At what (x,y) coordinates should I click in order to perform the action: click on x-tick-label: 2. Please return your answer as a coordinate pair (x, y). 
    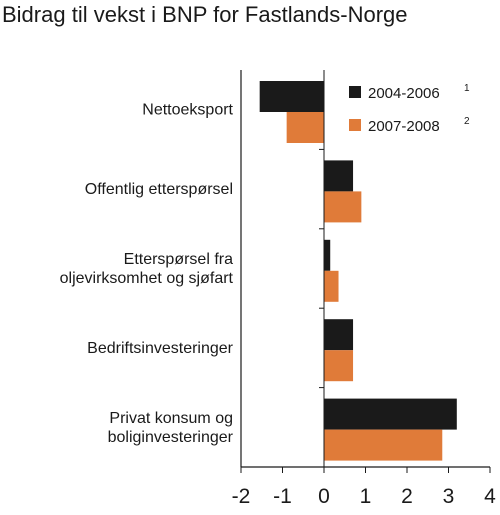
    Looking at the image, I should click on (407, 496).